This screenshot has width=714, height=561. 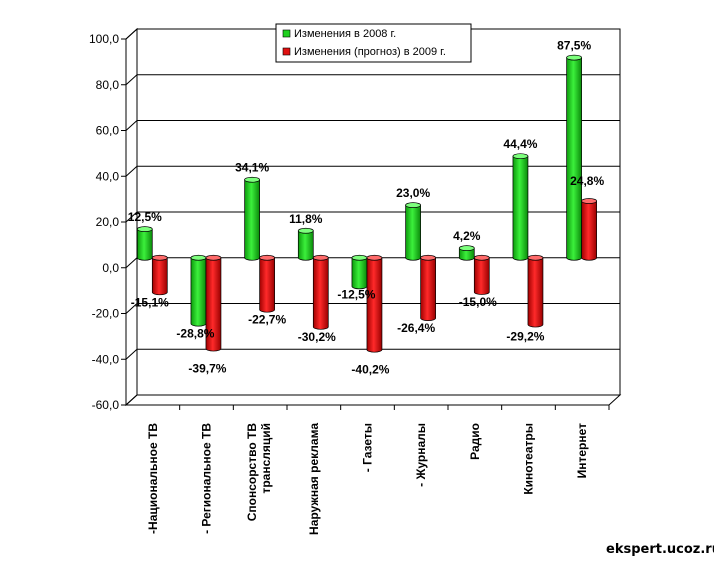 I want to click on category-label: Наружная реклама, so click(x=314, y=479).